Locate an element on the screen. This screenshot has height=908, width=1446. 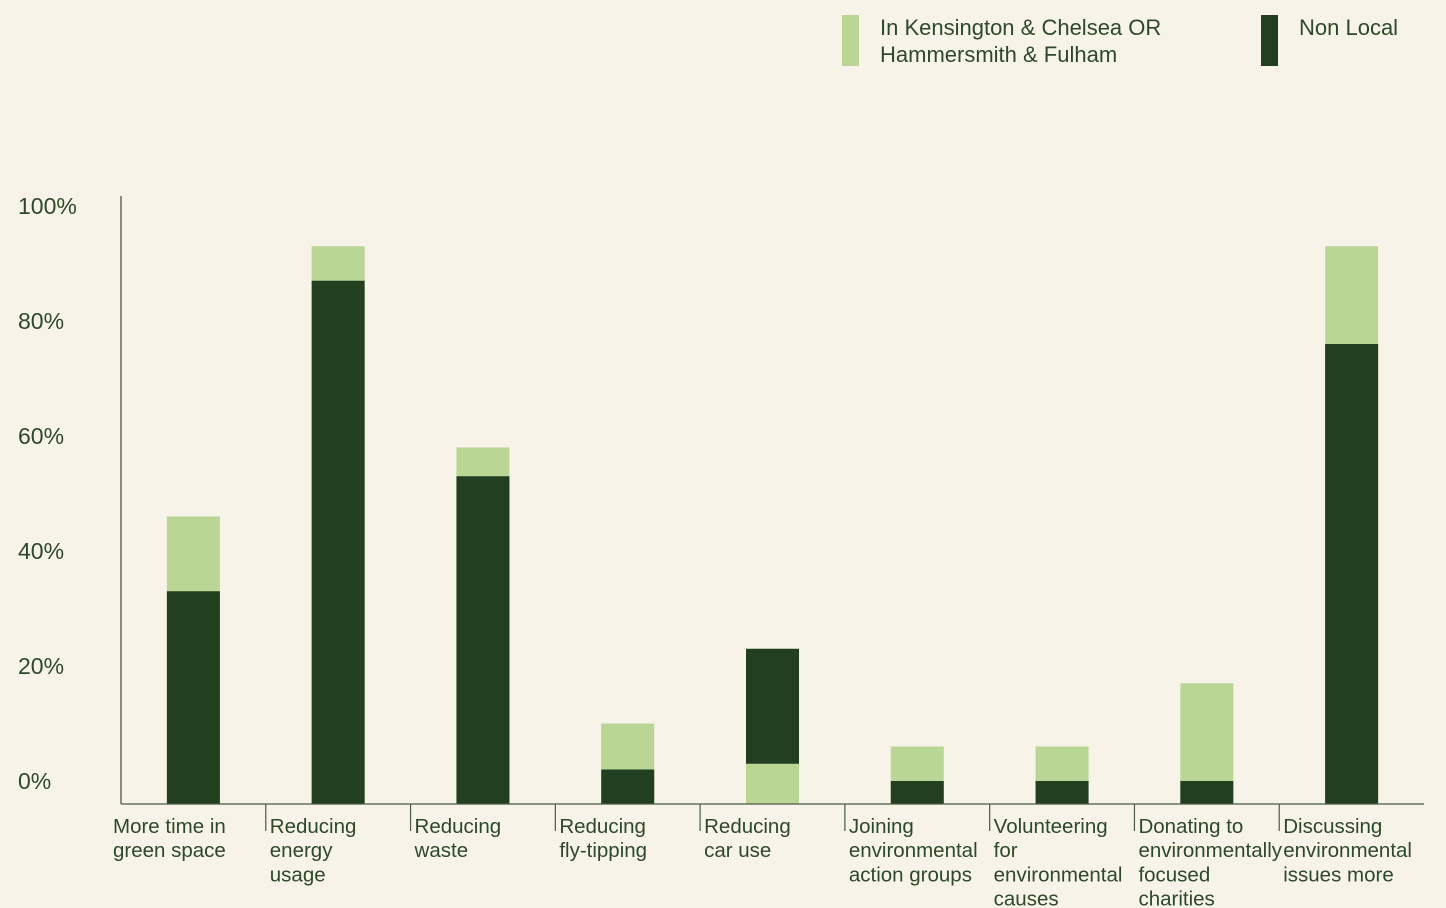
legend-swatch-nonlocal is located at coordinates (1269, 40).